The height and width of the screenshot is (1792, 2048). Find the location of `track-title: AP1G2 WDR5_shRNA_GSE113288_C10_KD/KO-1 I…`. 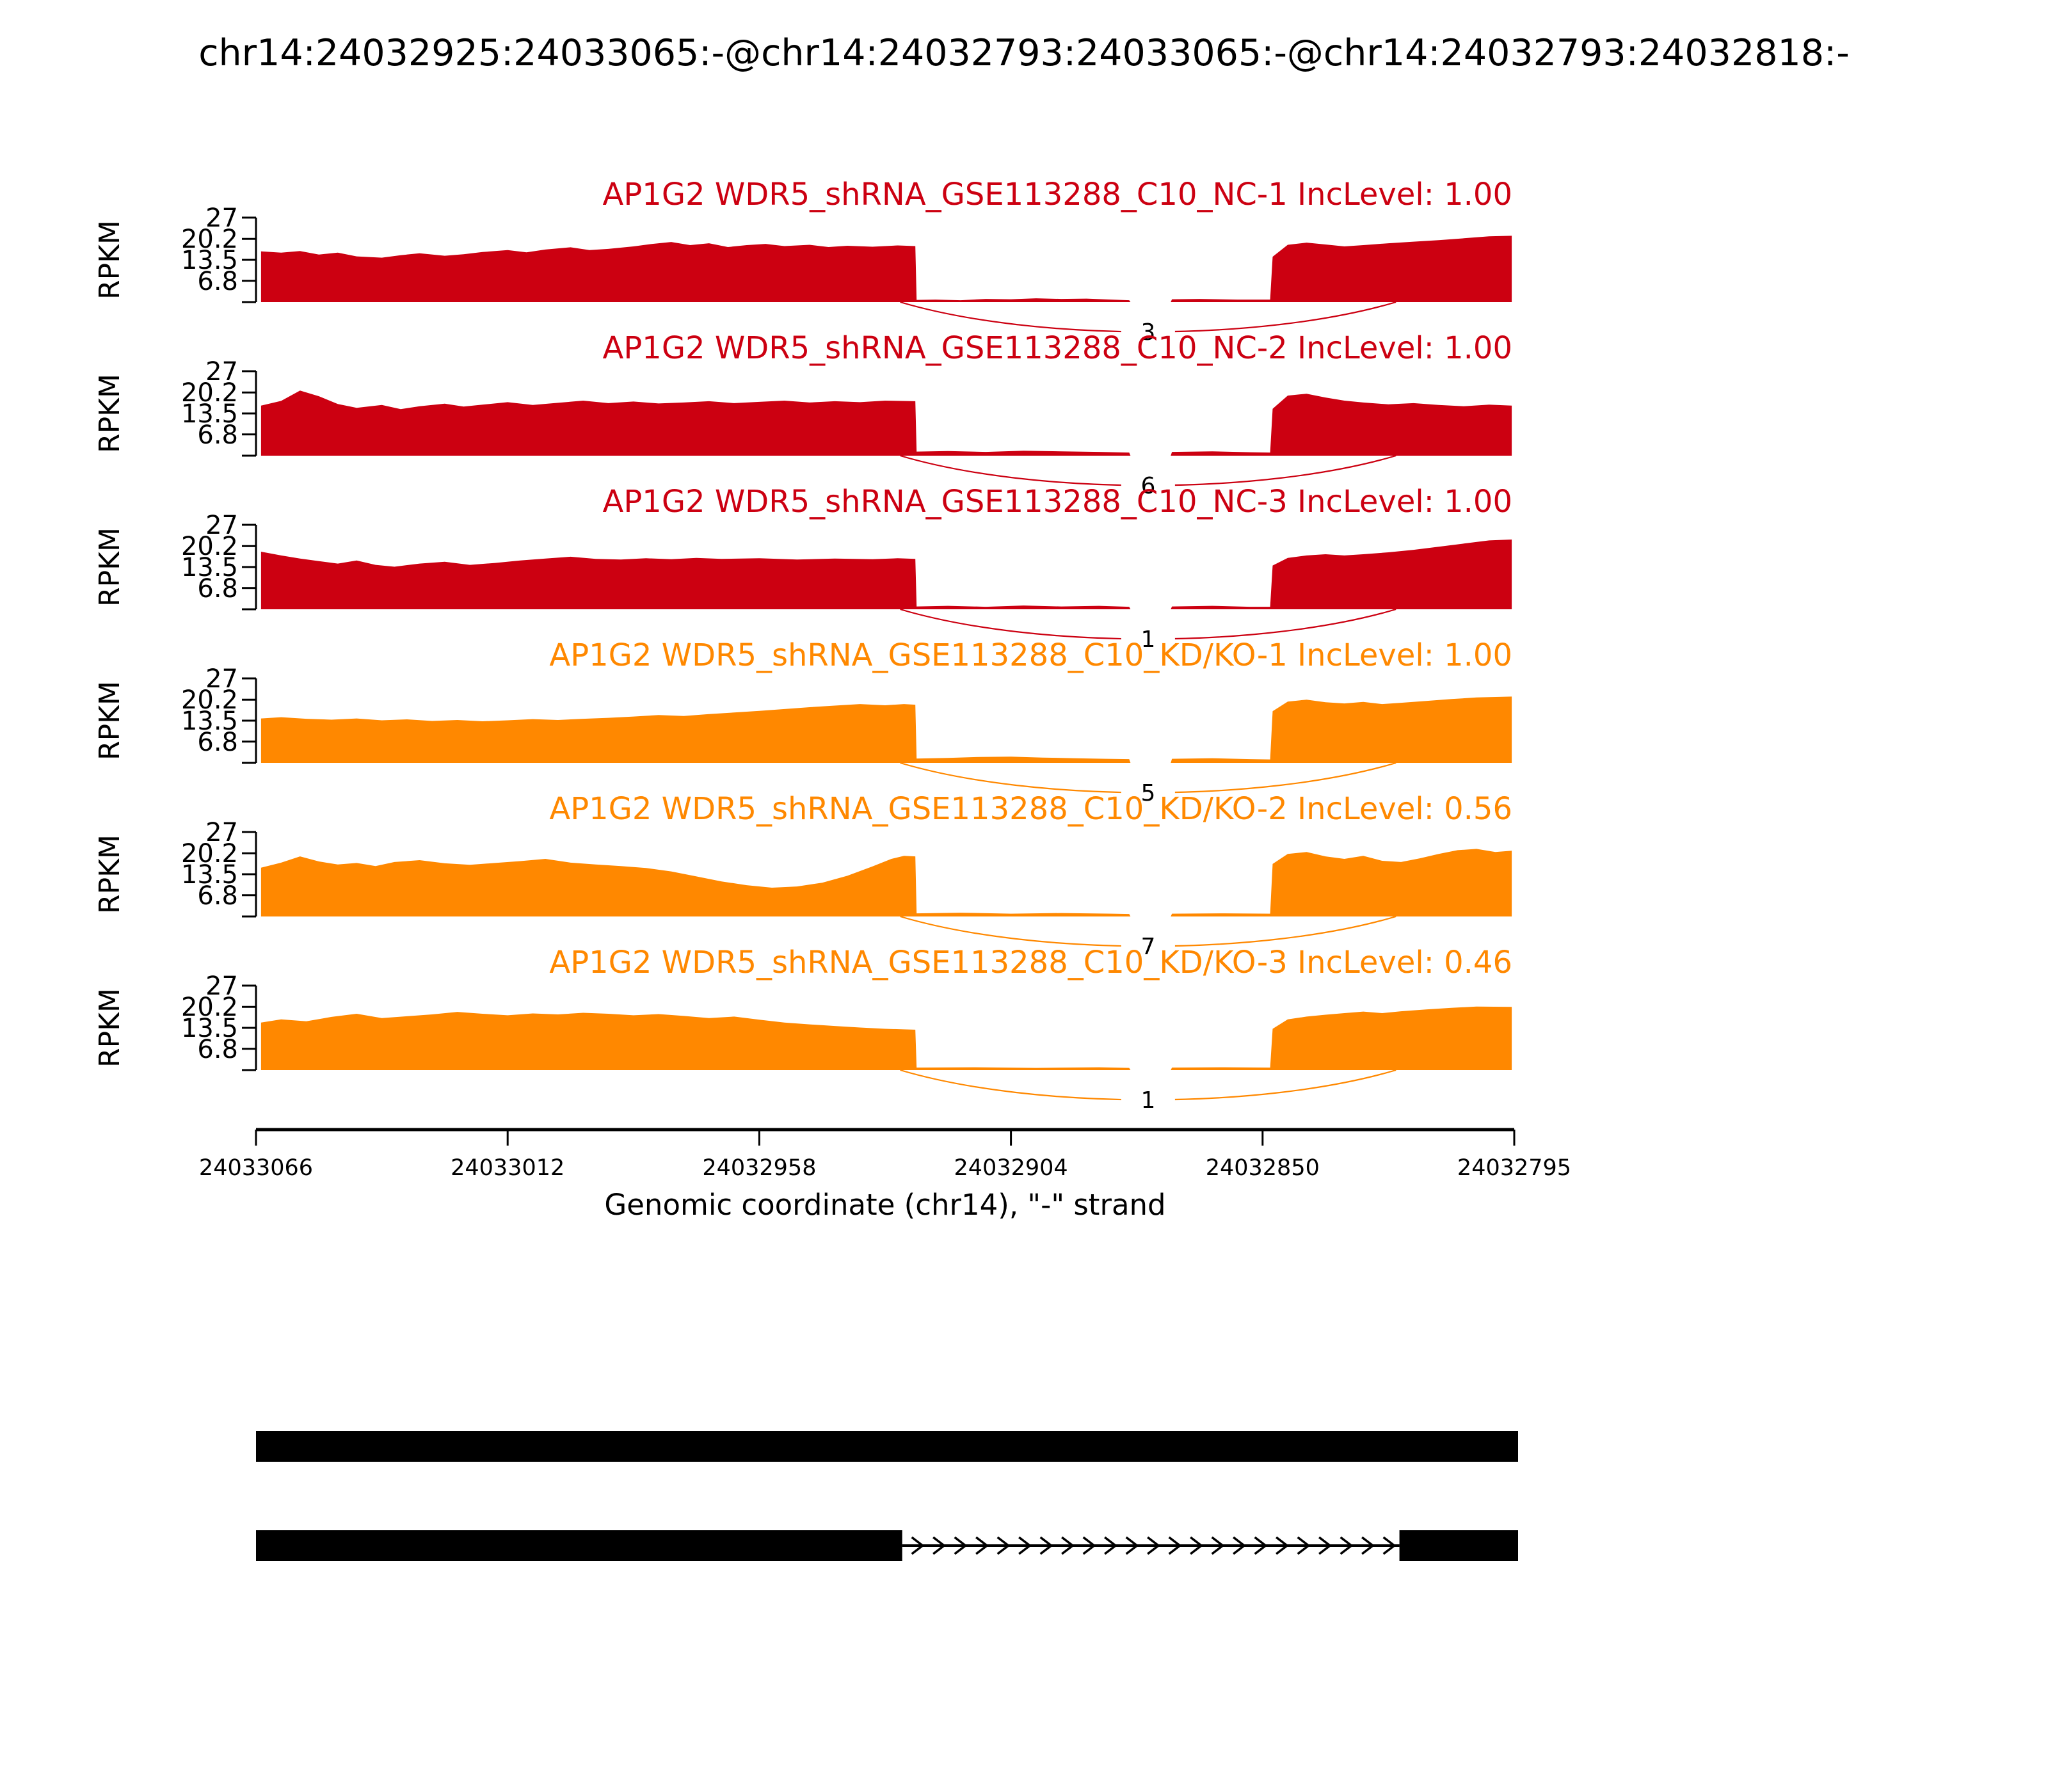

track-title: AP1G2 WDR5_shRNA_GSE113288_C10_KD/KO-1 I… is located at coordinates (1030, 655).